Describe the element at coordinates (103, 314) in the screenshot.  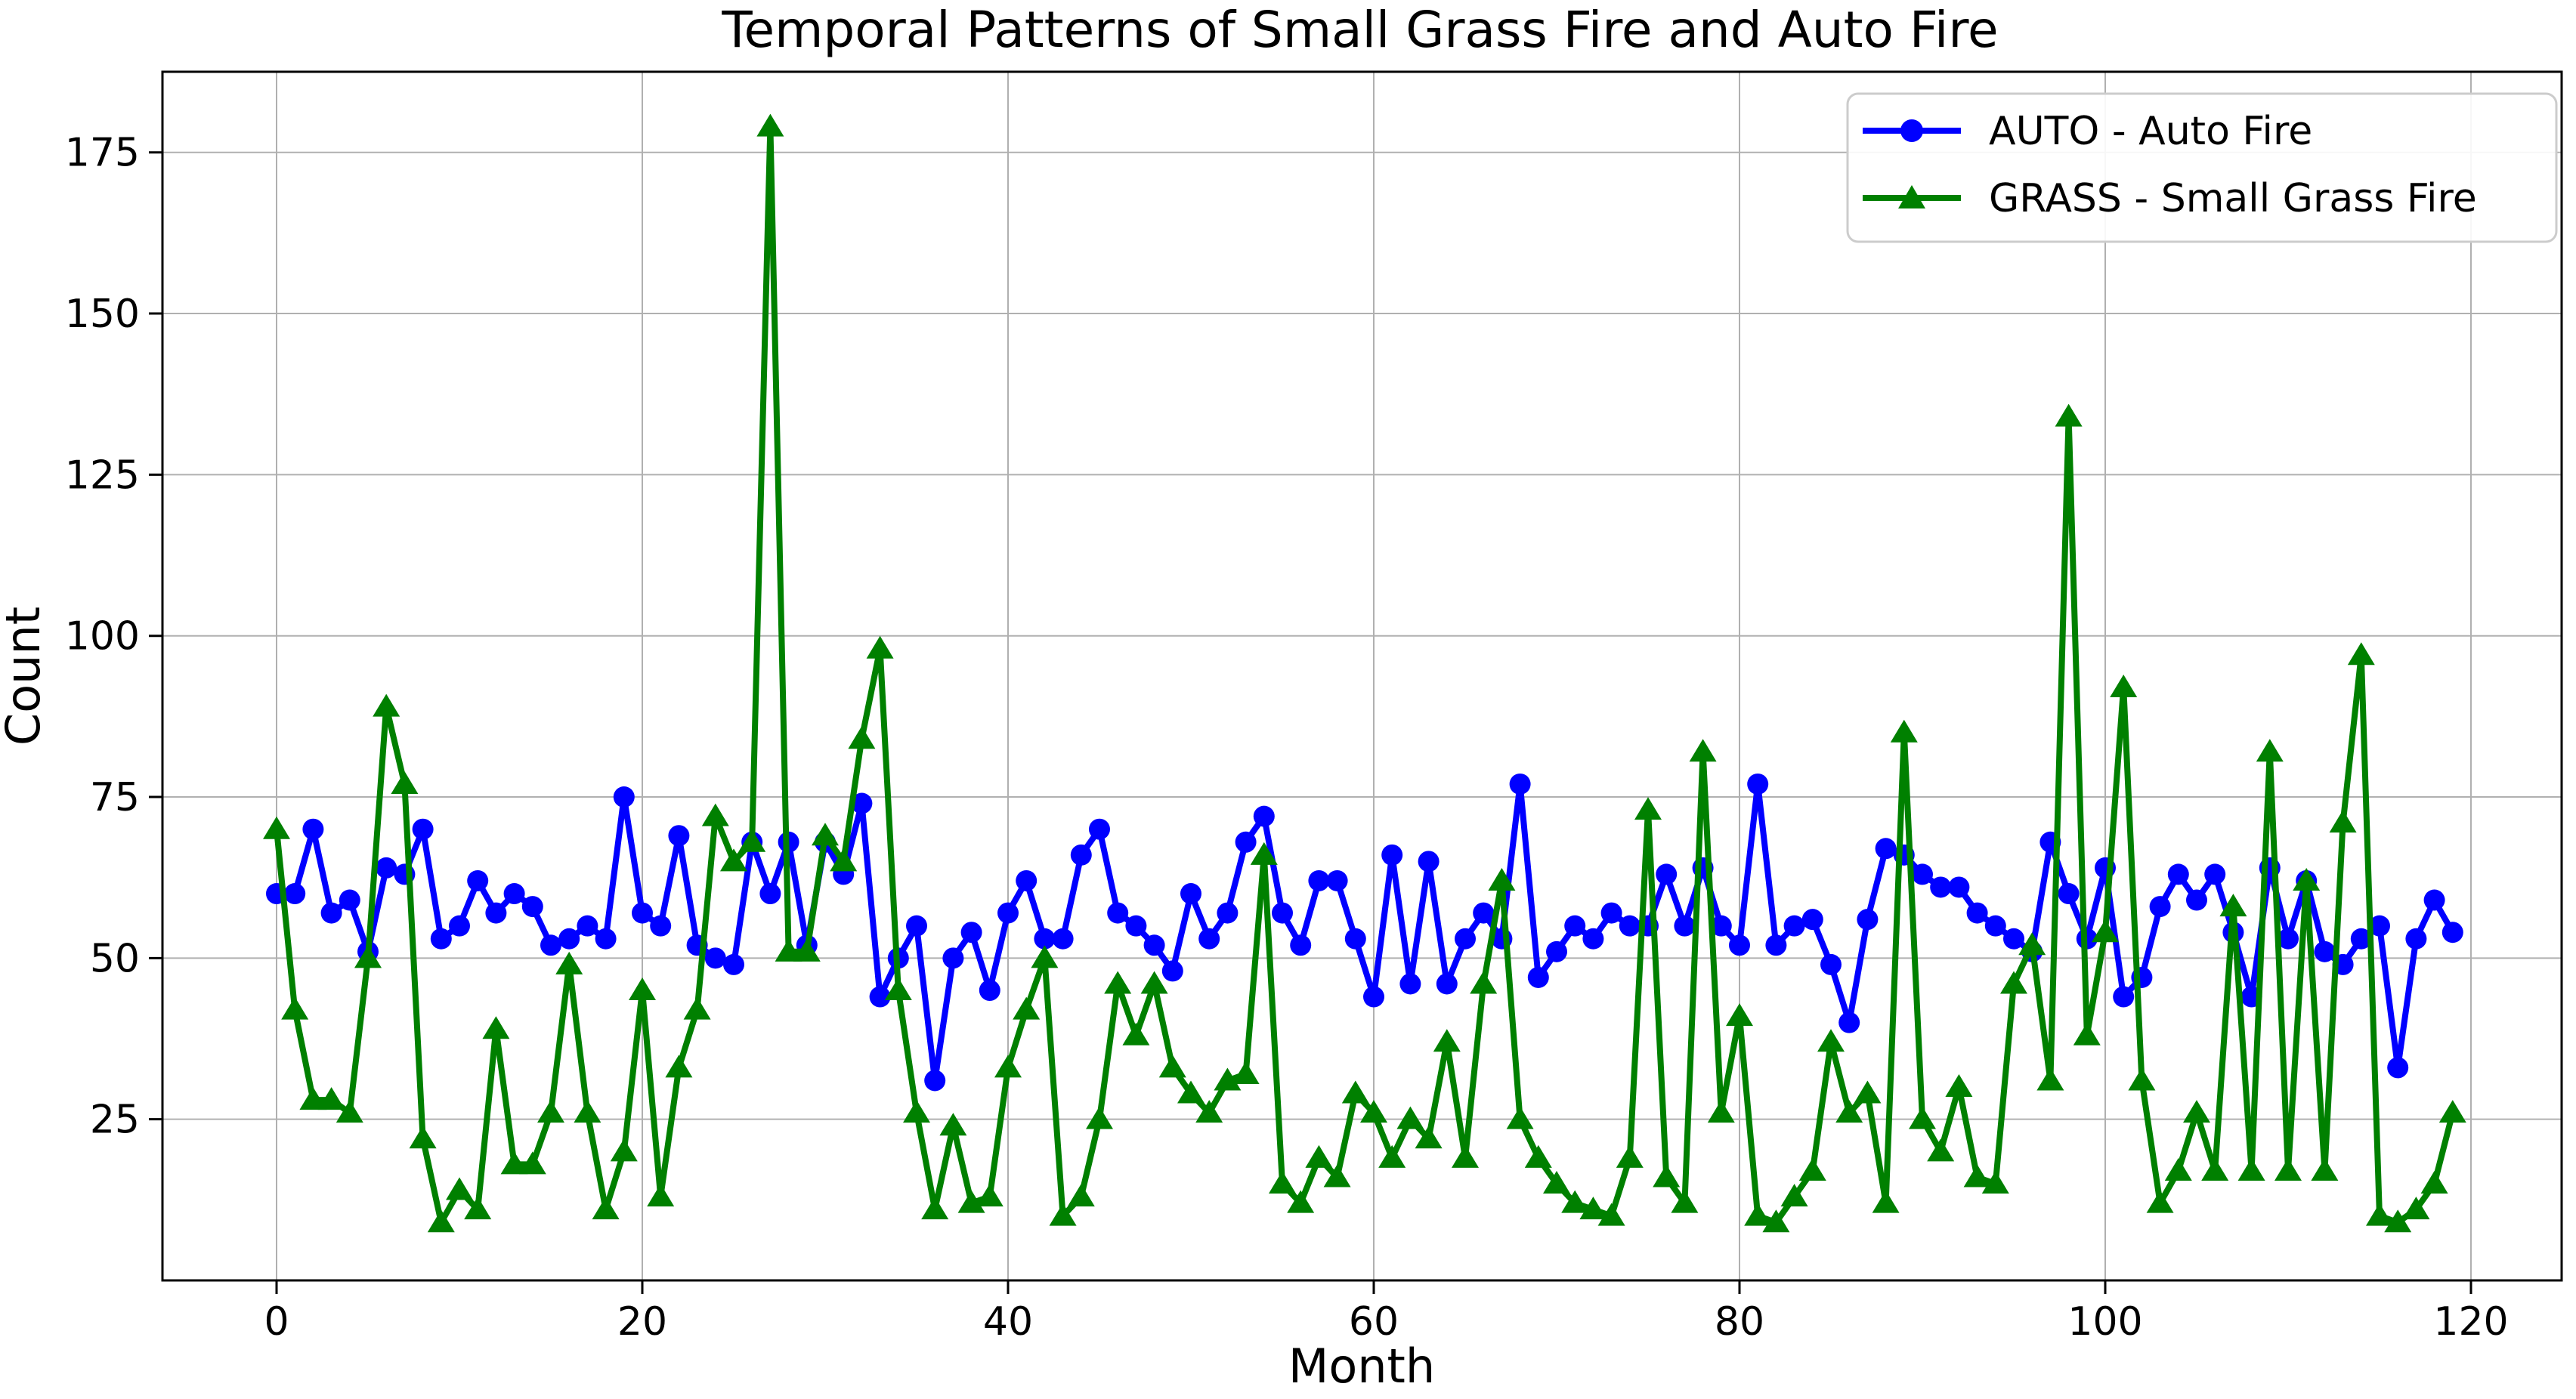
I see `y-tick-label: 150` at that location.